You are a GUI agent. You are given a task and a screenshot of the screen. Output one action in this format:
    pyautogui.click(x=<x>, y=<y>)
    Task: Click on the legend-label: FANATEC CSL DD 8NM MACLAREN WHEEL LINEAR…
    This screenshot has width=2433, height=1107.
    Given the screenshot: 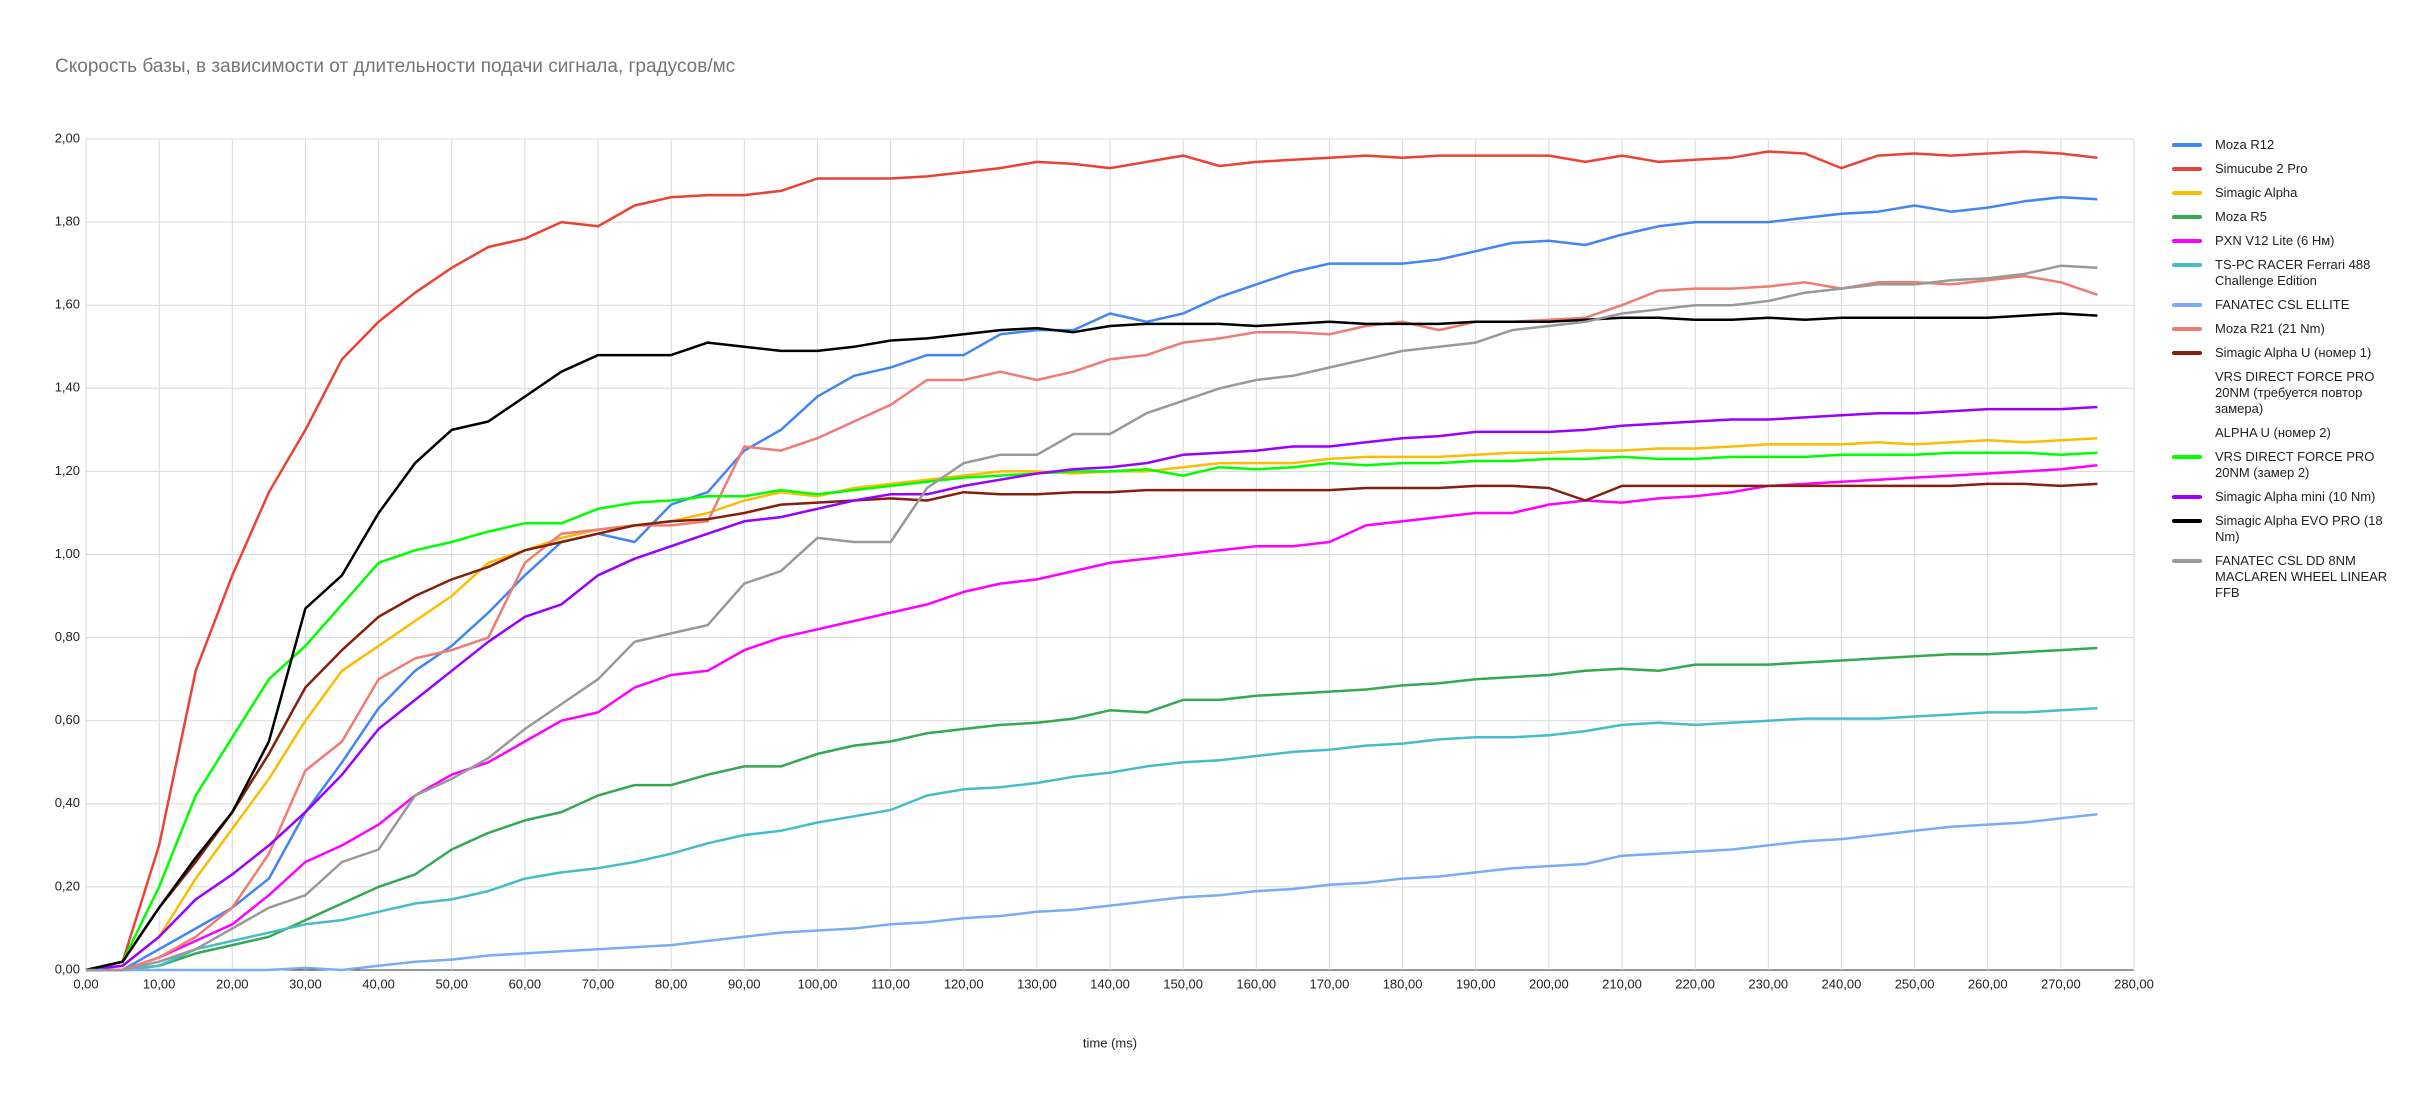 What is the action you would take?
    pyautogui.click(x=2301, y=576)
    